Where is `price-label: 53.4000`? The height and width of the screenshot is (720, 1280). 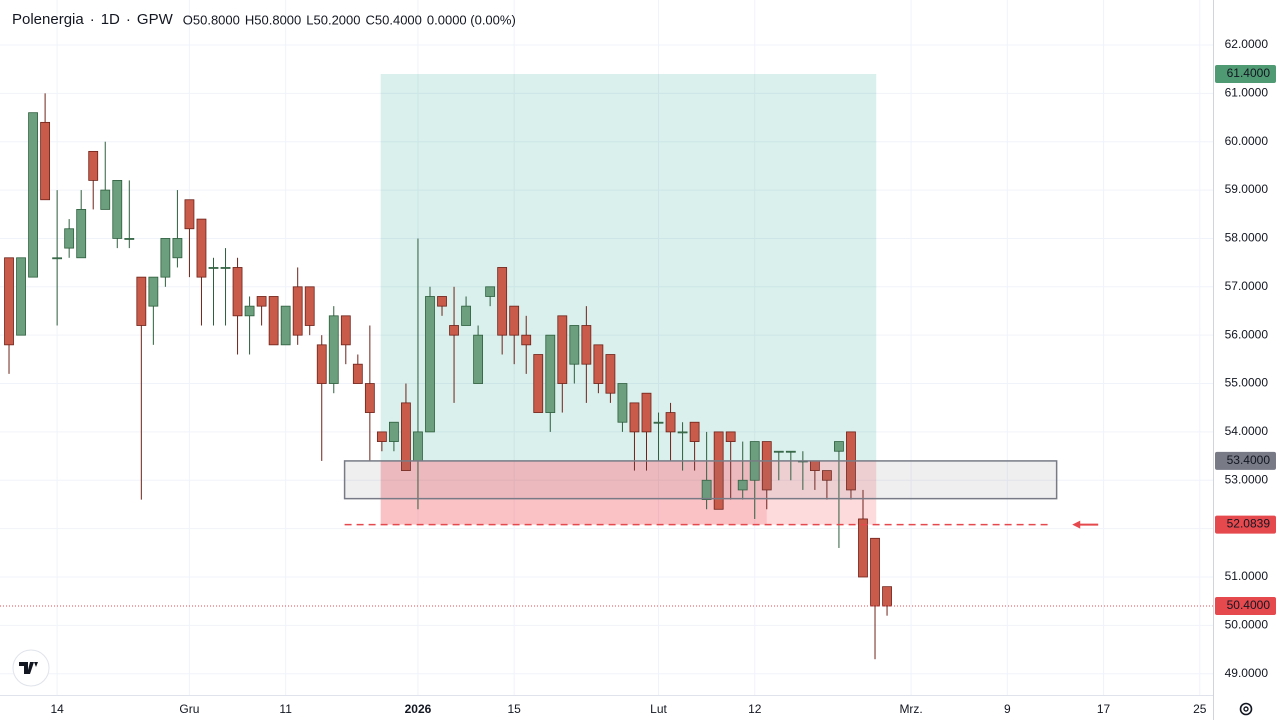 price-label: 53.4000 is located at coordinates (1249, 460).